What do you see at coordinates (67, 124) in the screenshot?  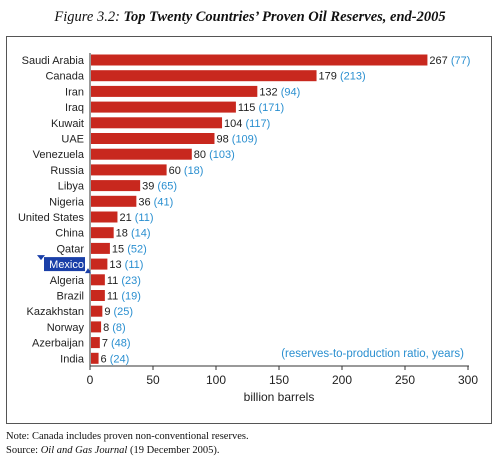 I see `category-label: Kuwait` at bounding box center [67, 124].